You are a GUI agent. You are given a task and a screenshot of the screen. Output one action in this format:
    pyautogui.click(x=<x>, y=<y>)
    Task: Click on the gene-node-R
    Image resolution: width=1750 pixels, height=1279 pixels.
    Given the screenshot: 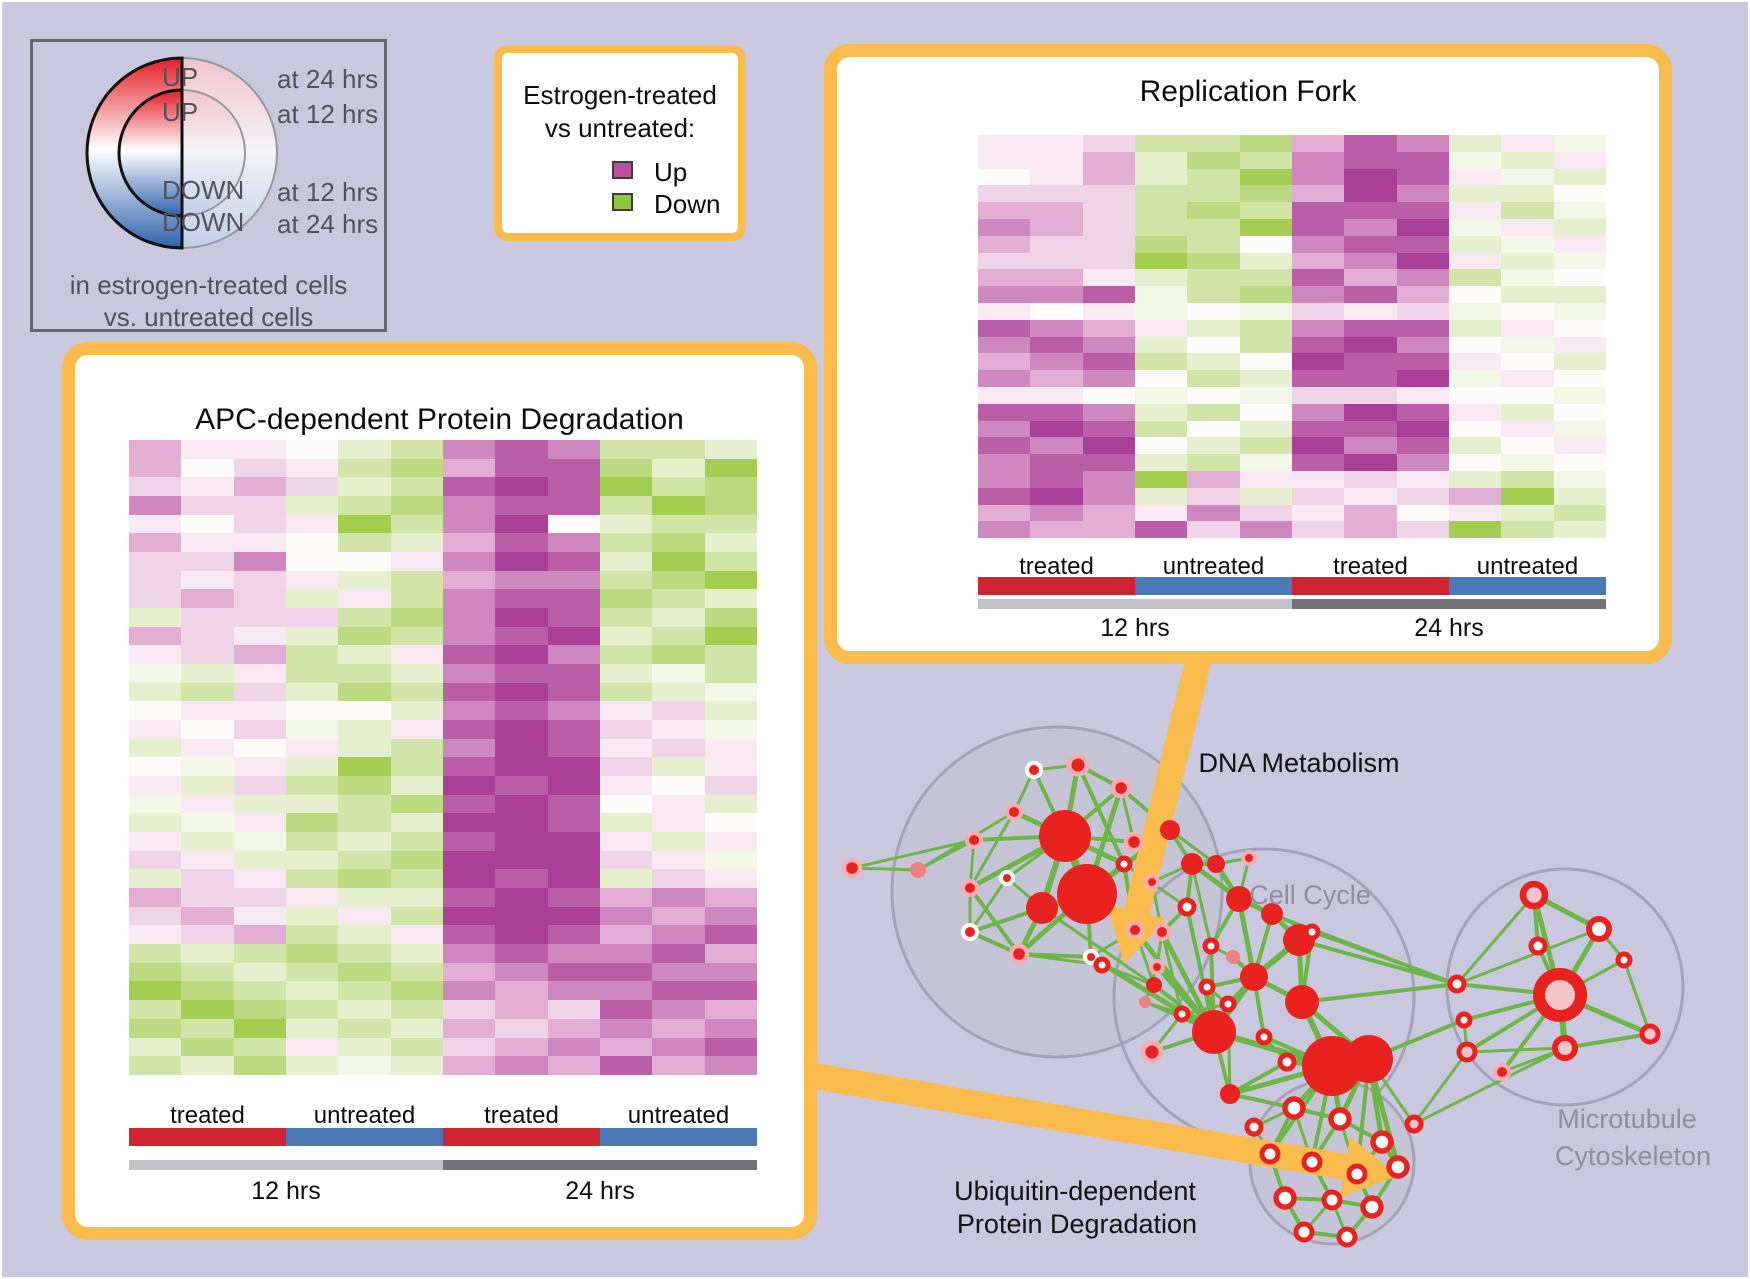 What is the action you would take?
    pyautogui.click(x=1192, y=864)
    